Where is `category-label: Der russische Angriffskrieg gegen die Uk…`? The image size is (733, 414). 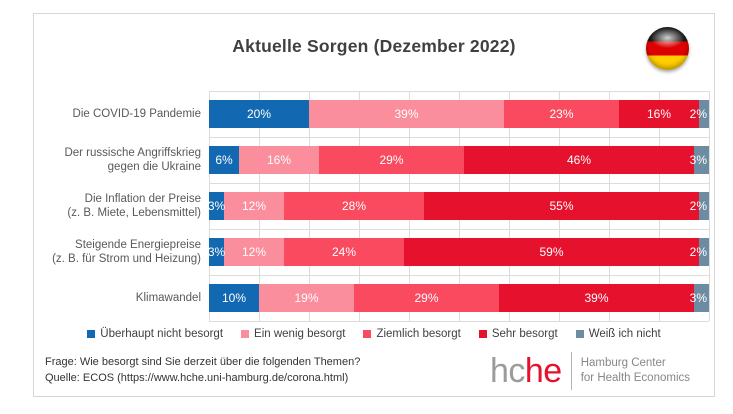
category-label: Der russische Angriffskrieg gegen die Uk… is located at coordinates (132, 160).